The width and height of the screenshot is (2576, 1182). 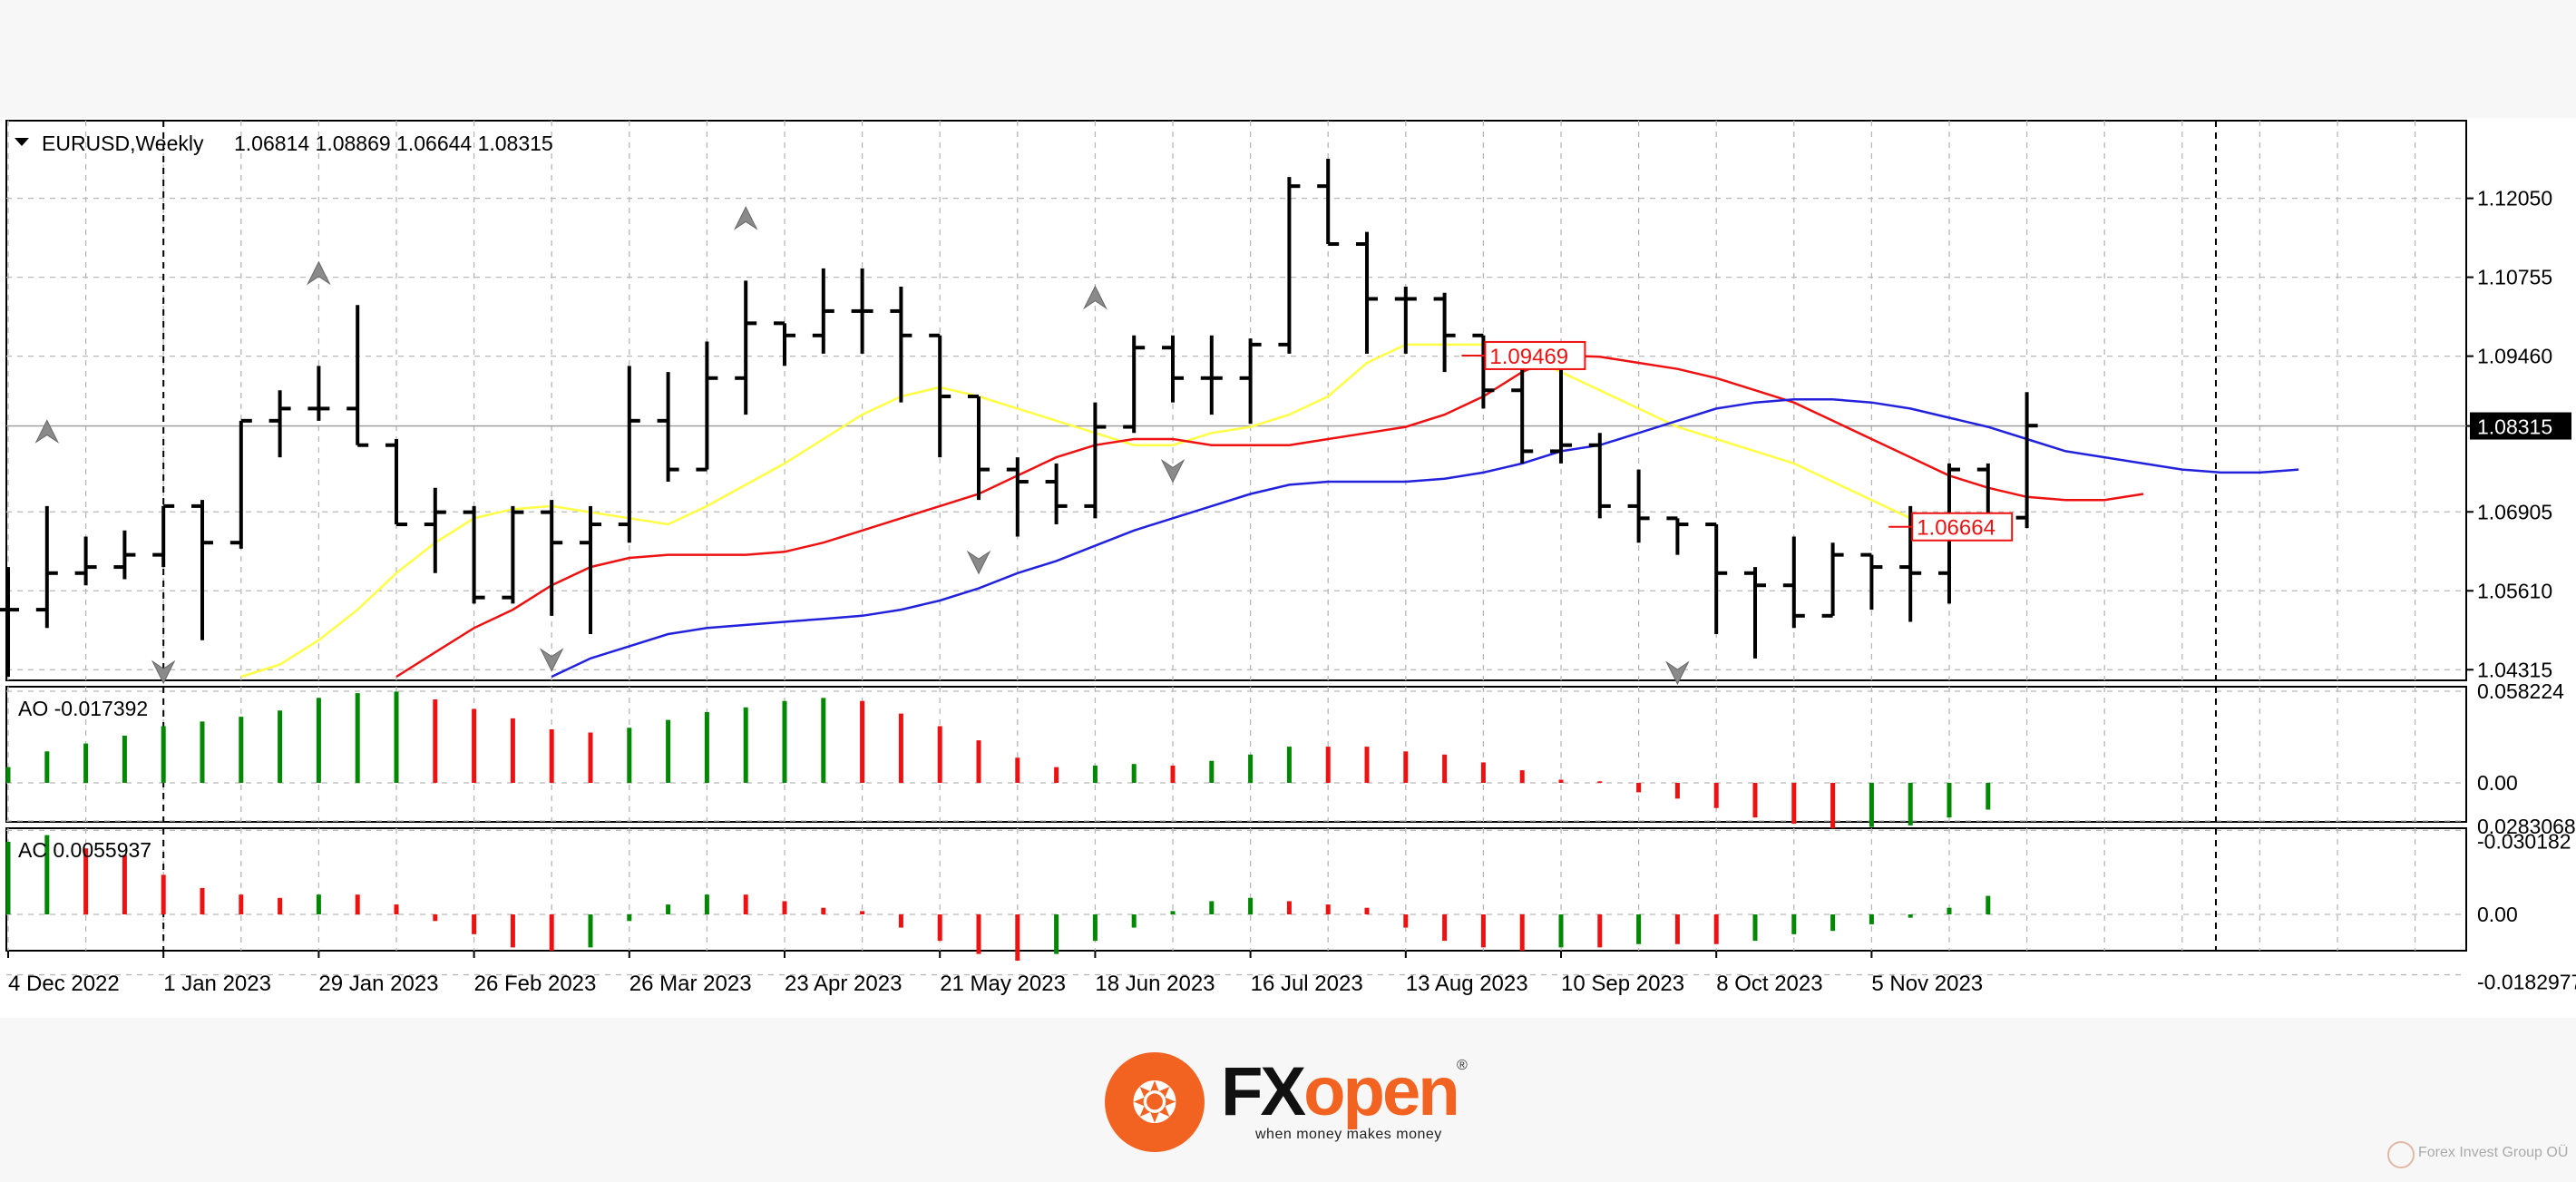 I want to click on ac-pane, so click(x=1236, y=889).